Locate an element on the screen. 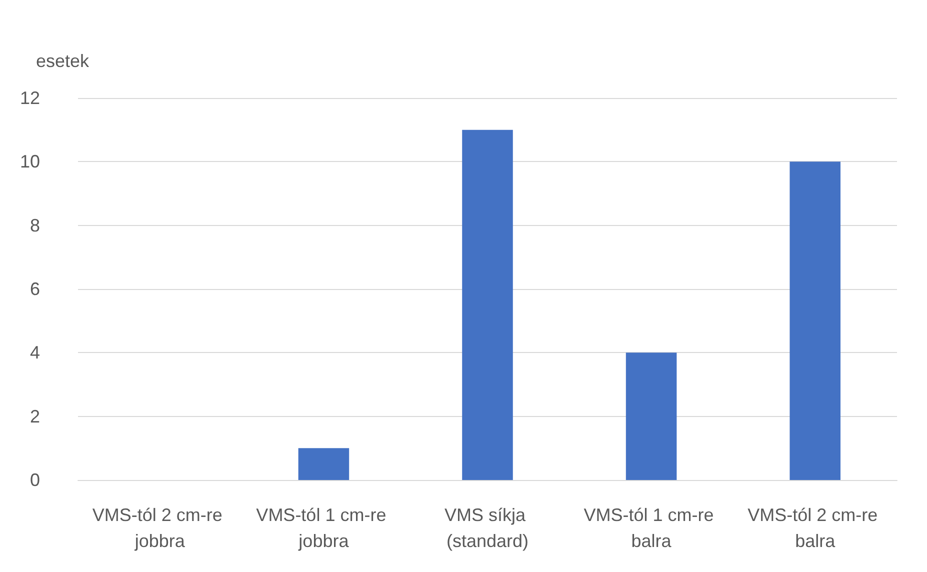 This screenshot has width=927, height=572. x-tick-label: VMS-tól 2 cm-re balra is located at coordinates (815, 528).